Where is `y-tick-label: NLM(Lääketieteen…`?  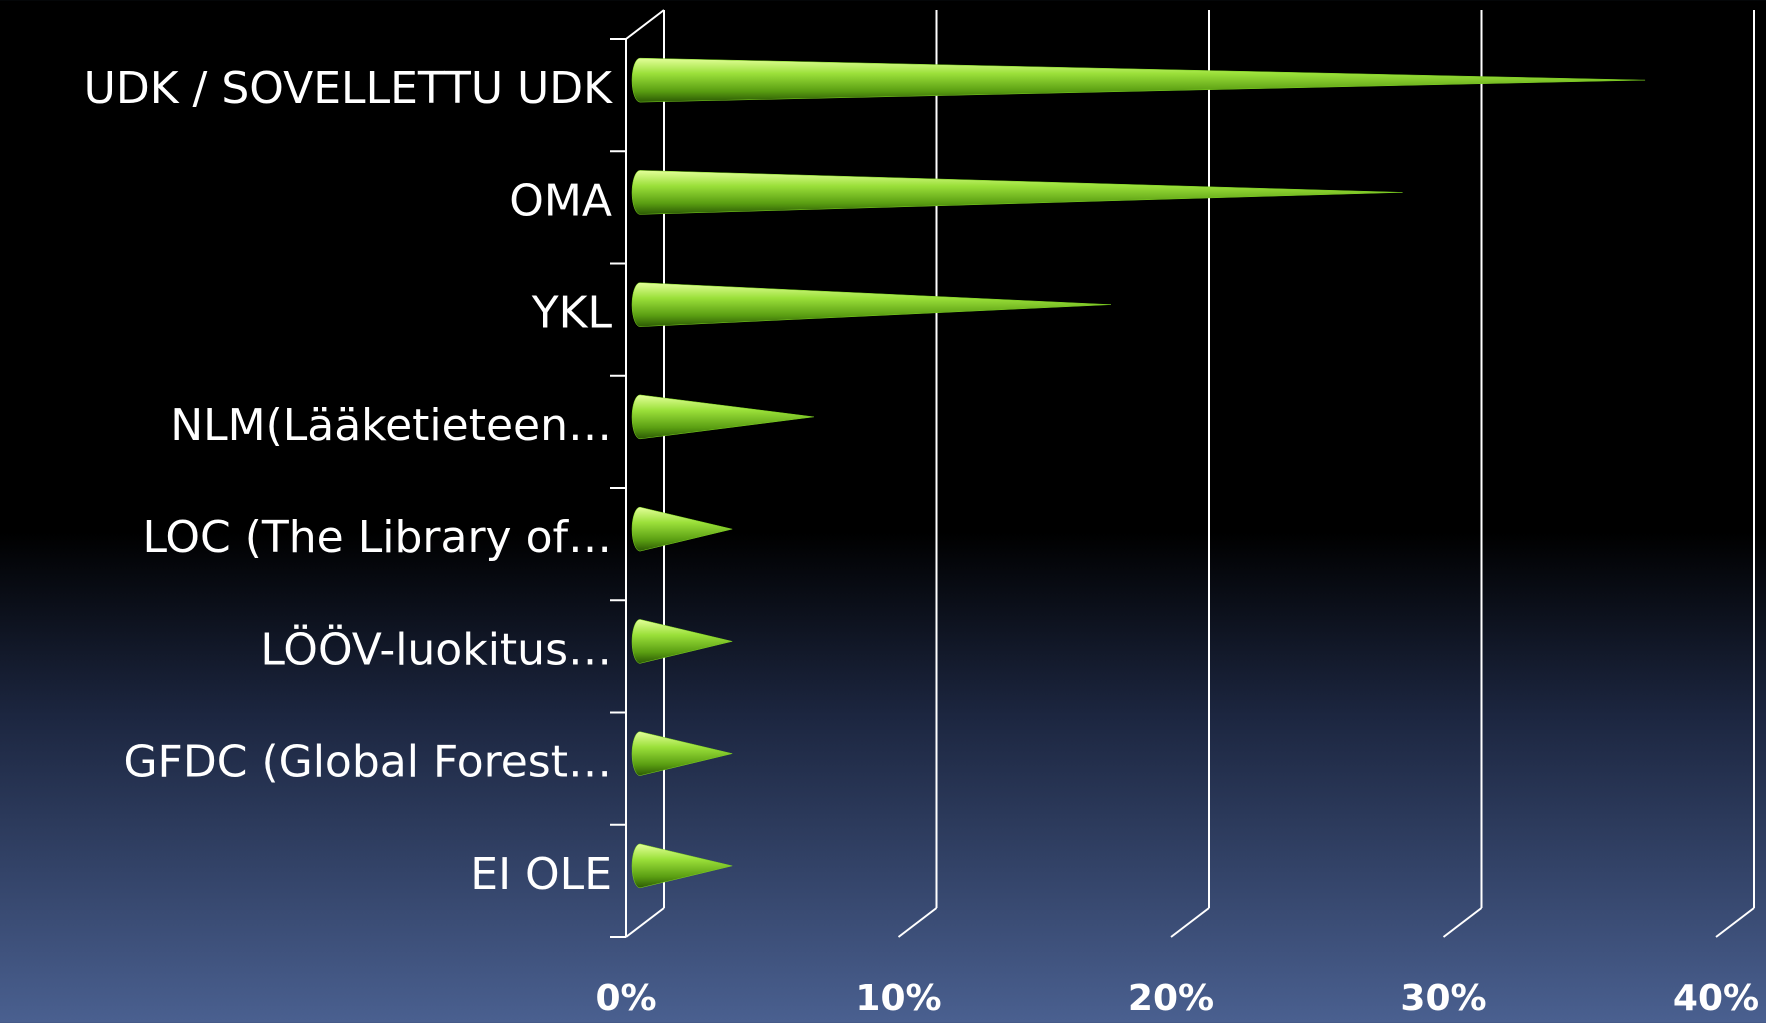
y-tick-label: NLM(Lääketieteen… is located at coordinates (391, 425).